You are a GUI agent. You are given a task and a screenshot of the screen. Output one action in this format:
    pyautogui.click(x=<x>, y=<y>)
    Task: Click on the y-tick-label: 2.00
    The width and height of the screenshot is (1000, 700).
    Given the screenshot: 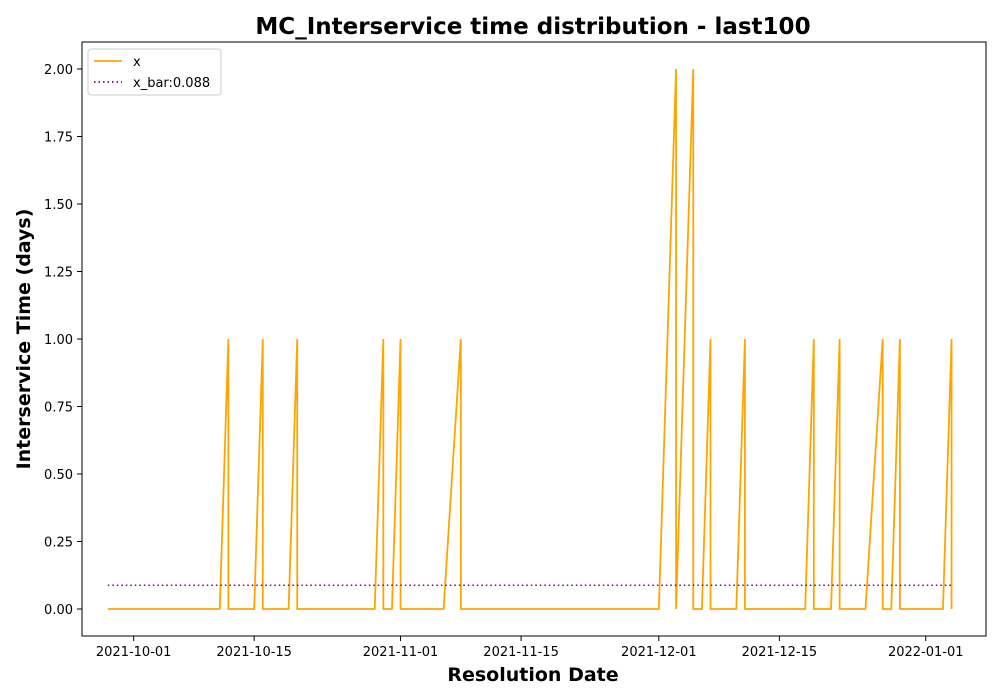 What is the action you would take?
    pyautogui.click(x=58, y=70)
    